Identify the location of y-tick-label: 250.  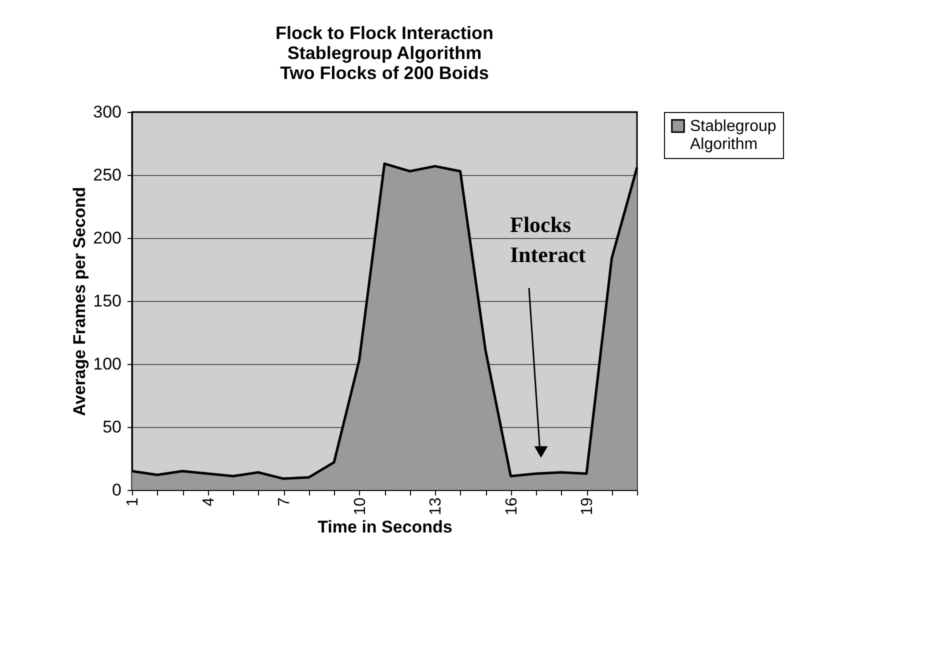
(107, 175).